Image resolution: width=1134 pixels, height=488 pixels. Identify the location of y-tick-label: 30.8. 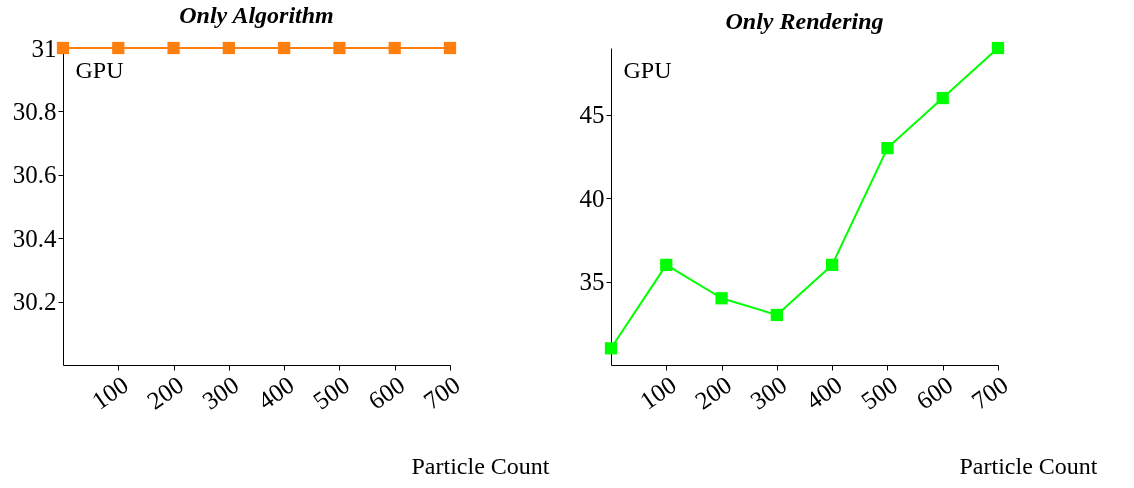
(34, 111).